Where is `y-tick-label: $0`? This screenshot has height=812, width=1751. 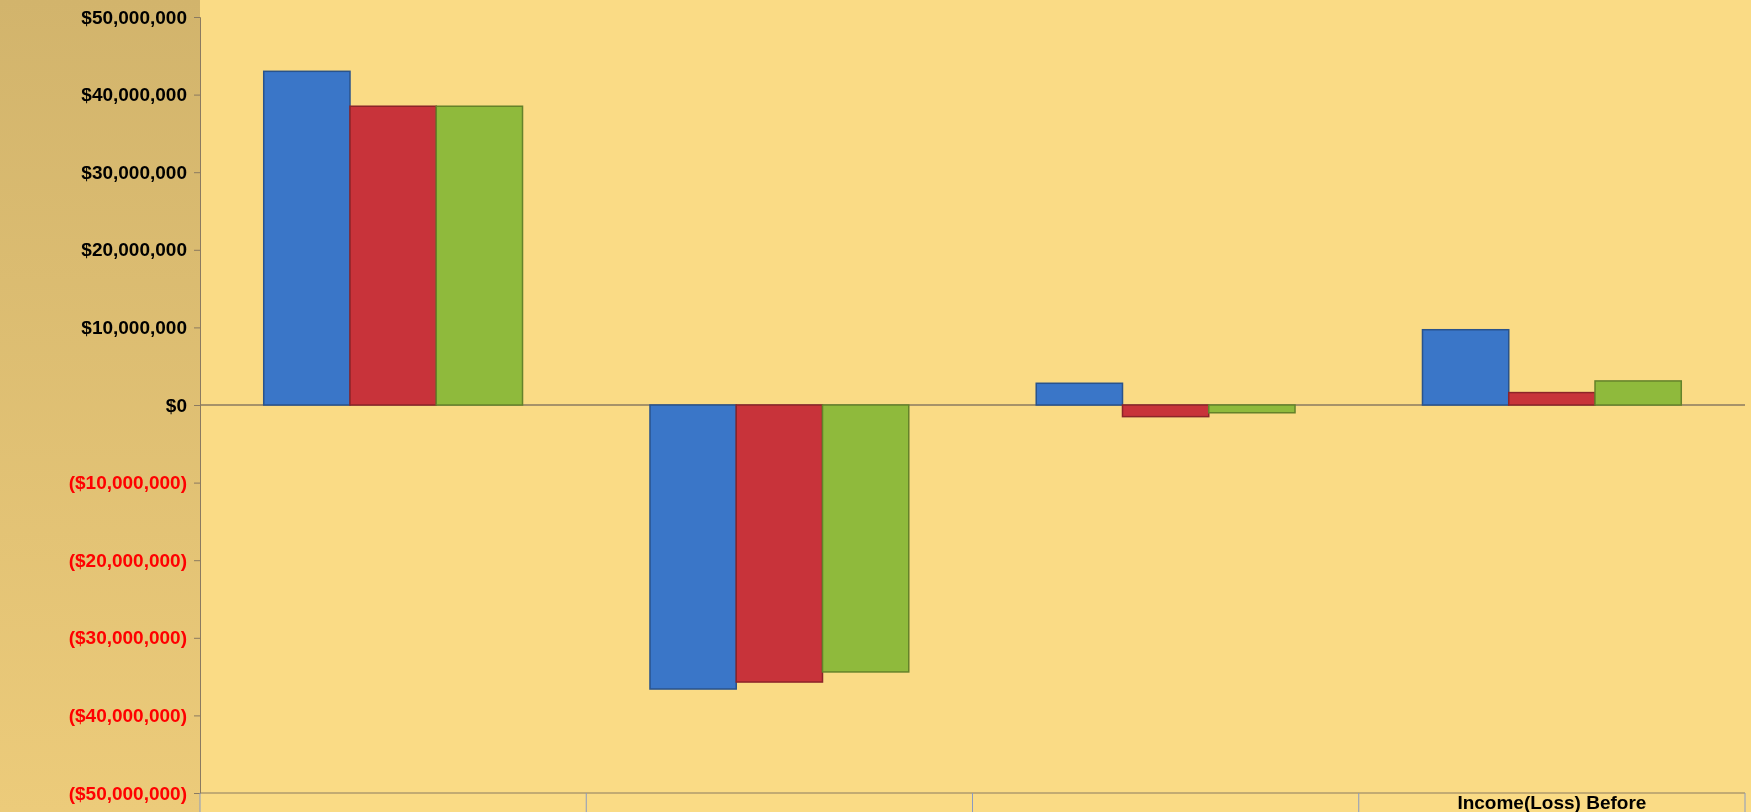 y-tick-label: $0 is located at coordinates (176, 405).